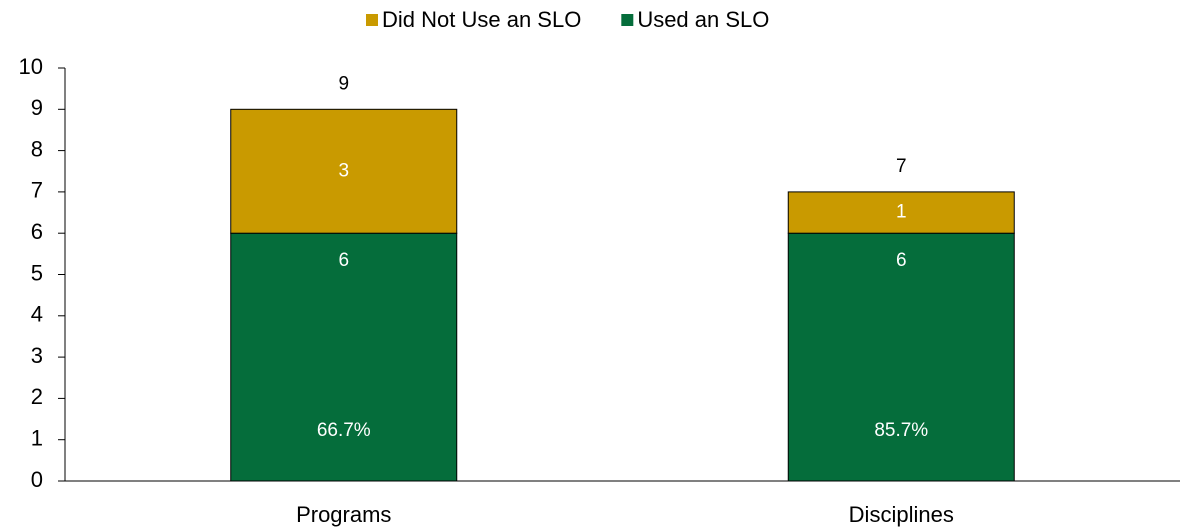 This screenshot has width=1183, height=529. What do you see at coordinates (343, 83) in the screenshot?
I see `total-label: 9` at bounding box center [343, 83].